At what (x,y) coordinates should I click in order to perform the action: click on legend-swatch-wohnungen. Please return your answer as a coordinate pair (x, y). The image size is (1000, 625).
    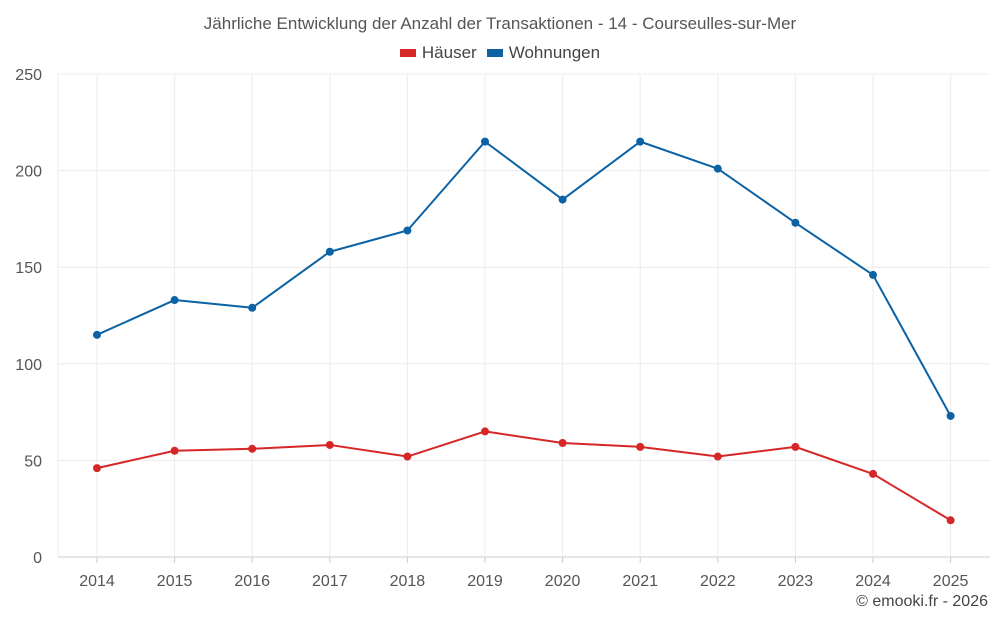
    Looking at the image, I should click on (494, 53).